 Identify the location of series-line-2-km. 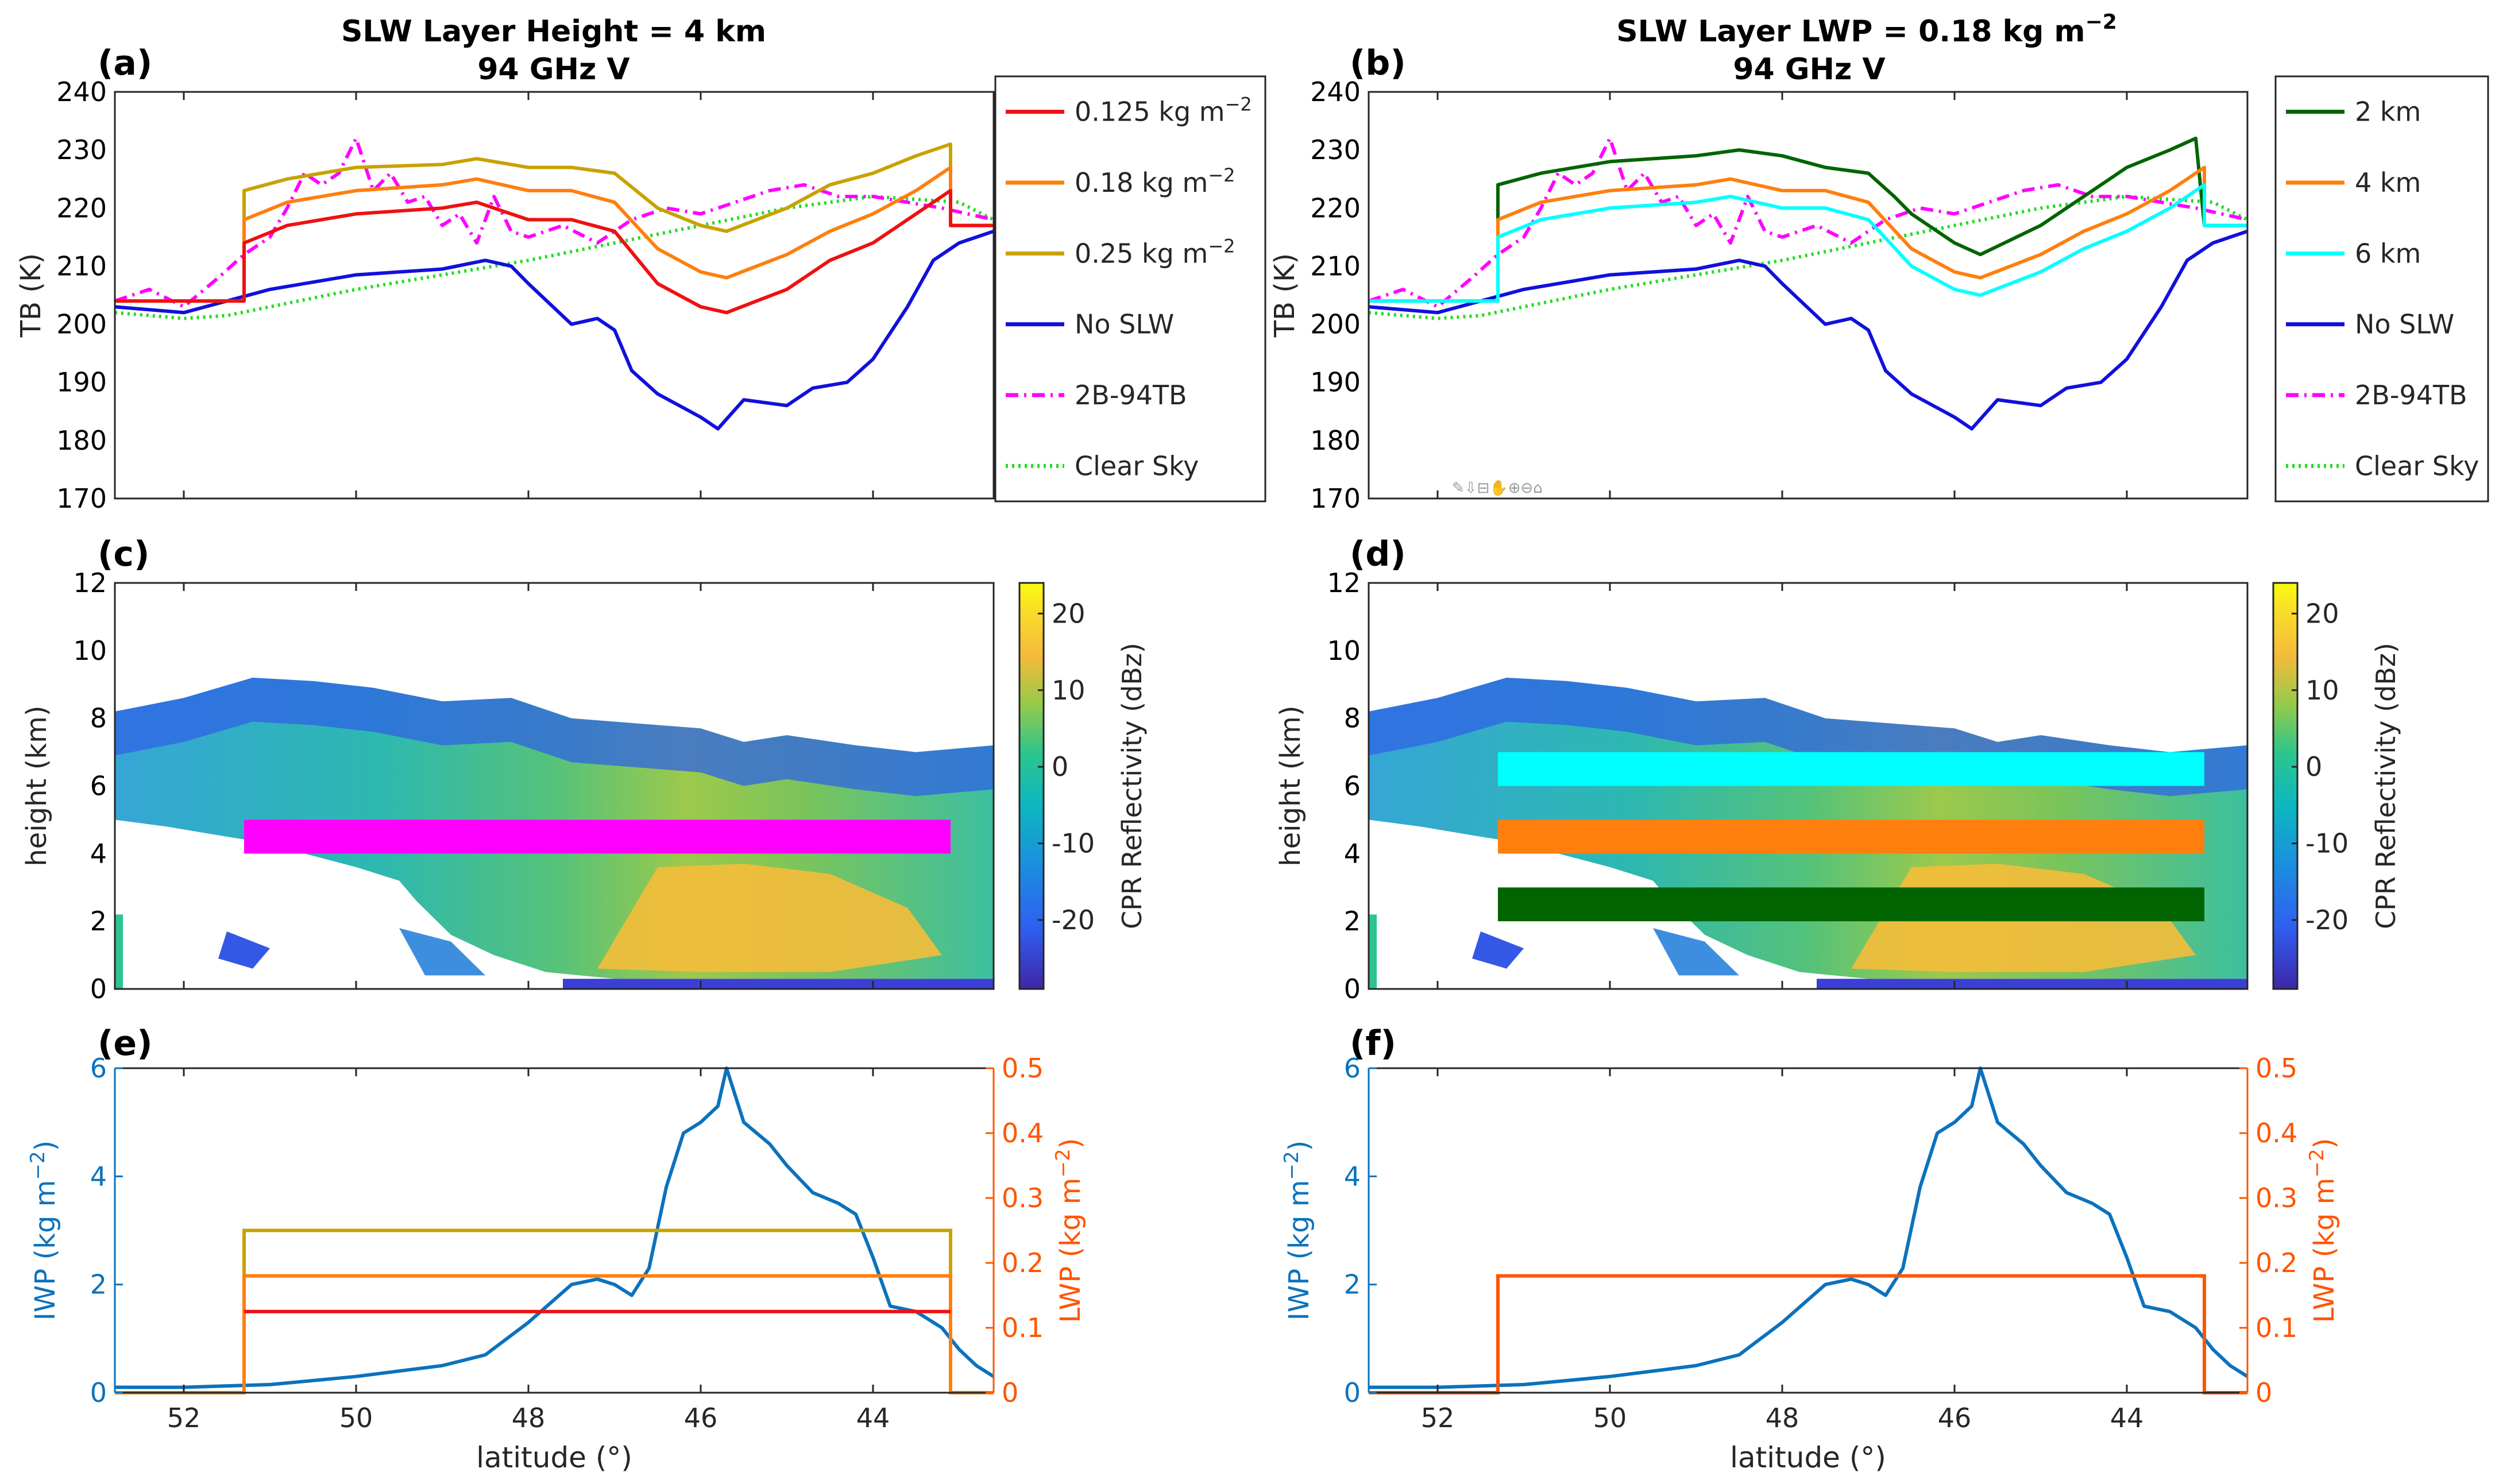
(1808, 219).